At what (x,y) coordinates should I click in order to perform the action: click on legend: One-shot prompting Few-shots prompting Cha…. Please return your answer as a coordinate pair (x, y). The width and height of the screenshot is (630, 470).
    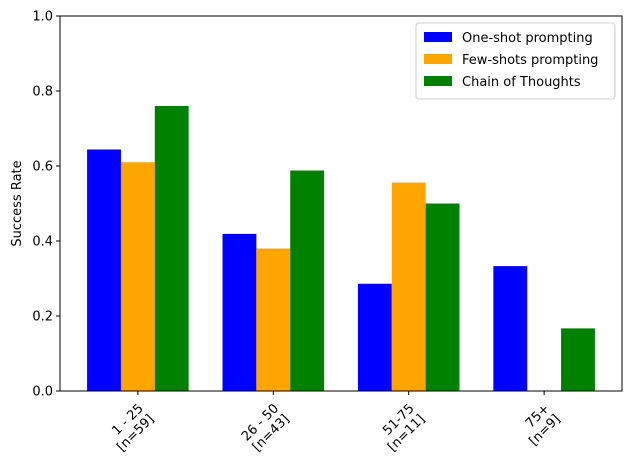
    Looking at the image, I should click on (515, 61).